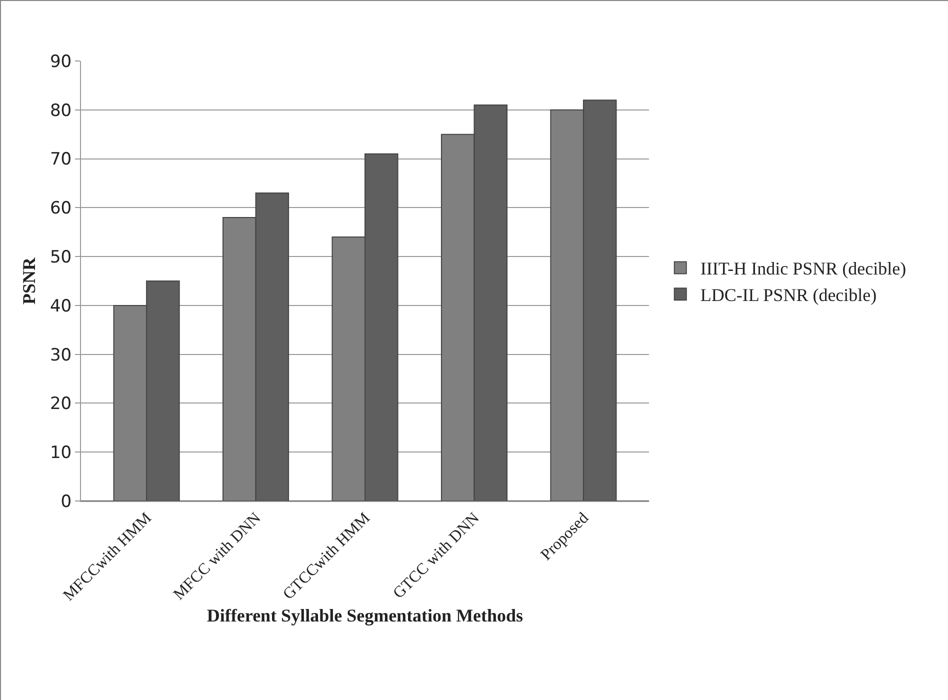 The height and width of the screenshot is (700, 948). Describe the element at coordinates (788, 295) in the screenshot. I see `legend-label: LDC-IL PSNR (decible)` at that location.